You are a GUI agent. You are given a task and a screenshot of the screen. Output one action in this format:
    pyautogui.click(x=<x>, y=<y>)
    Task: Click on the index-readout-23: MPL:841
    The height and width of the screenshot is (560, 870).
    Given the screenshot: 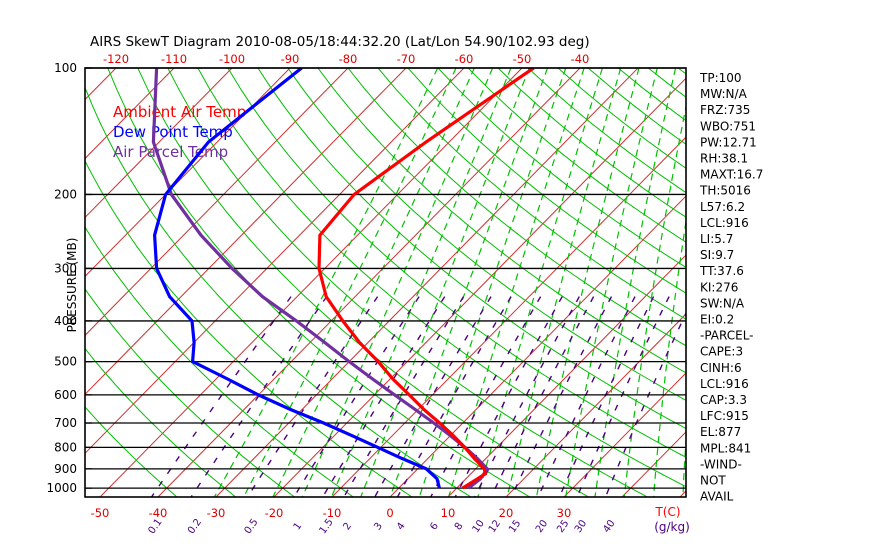 What is the action you would take?
    pyautogui.click(x=725, y=448)
    